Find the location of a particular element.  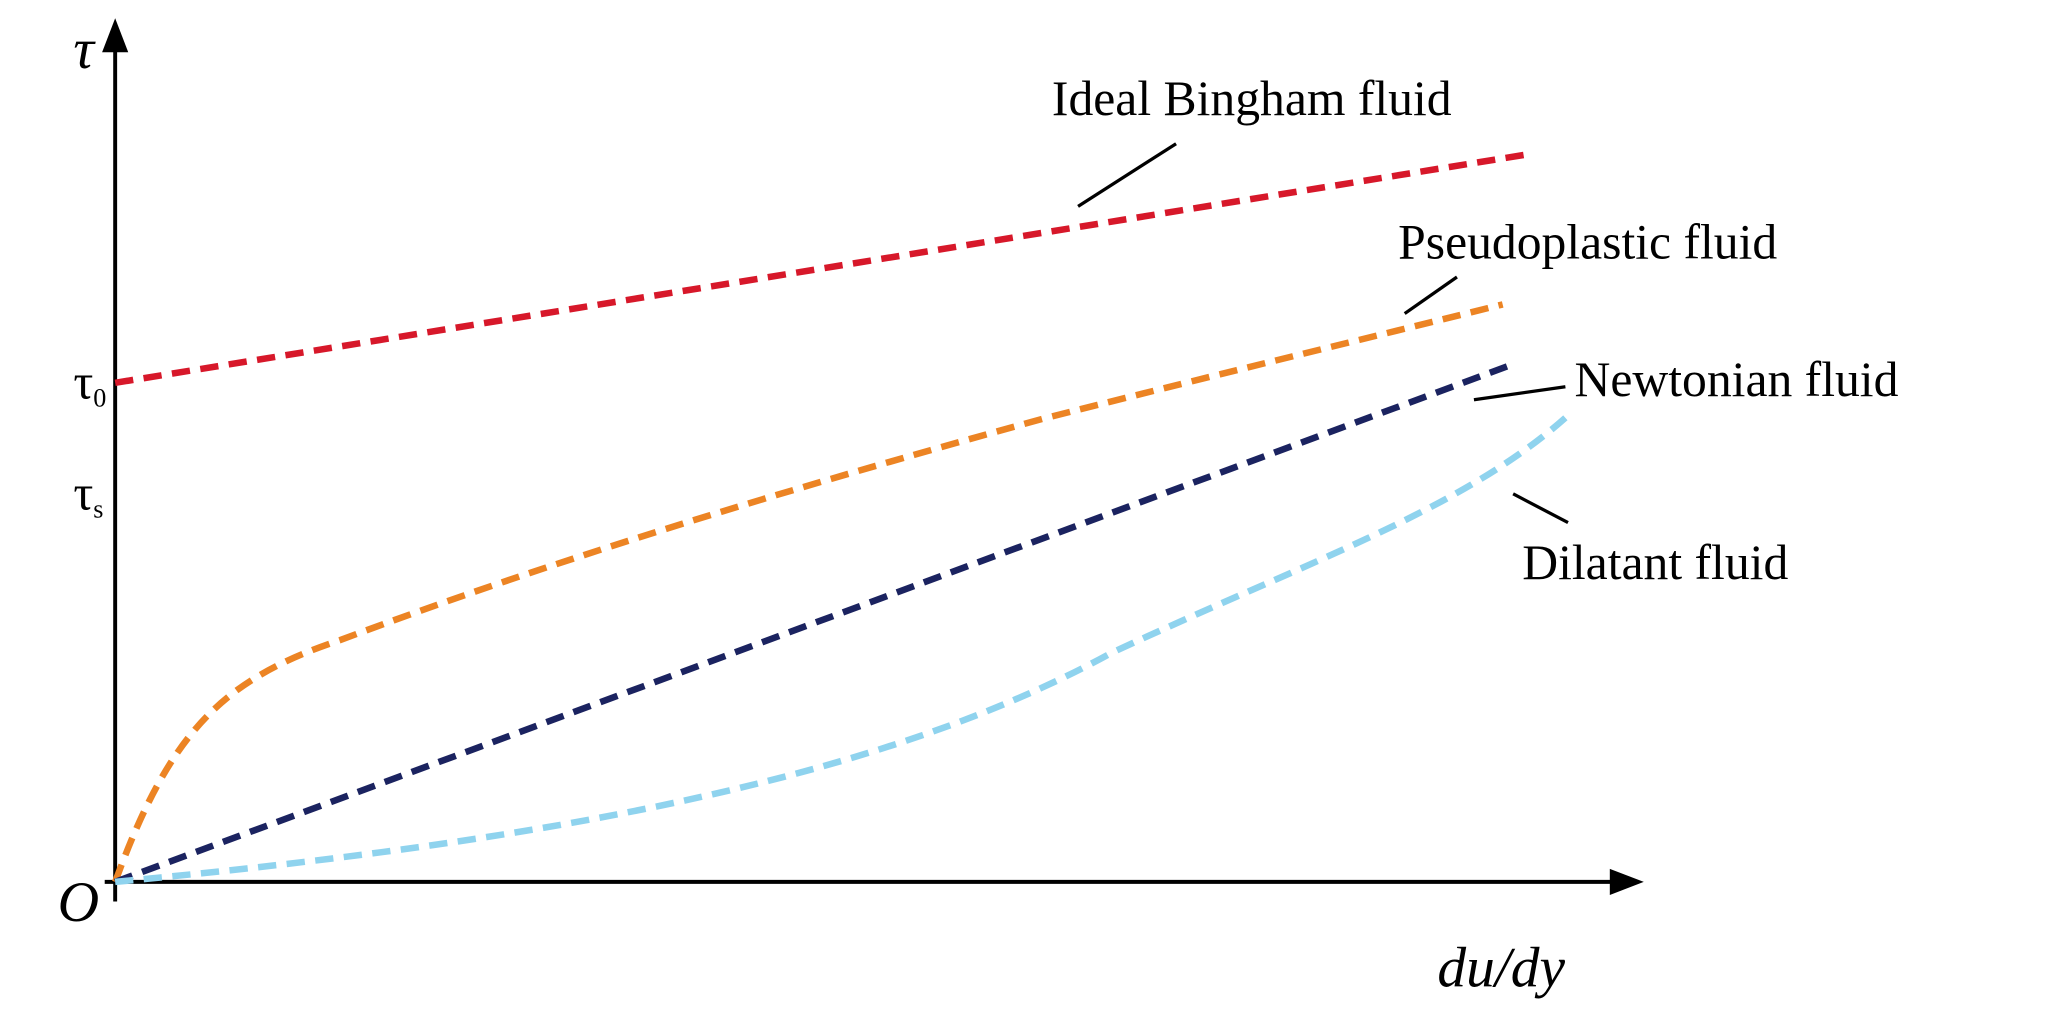

pseudoplastic-leader is located at coordinates (1430, 295).